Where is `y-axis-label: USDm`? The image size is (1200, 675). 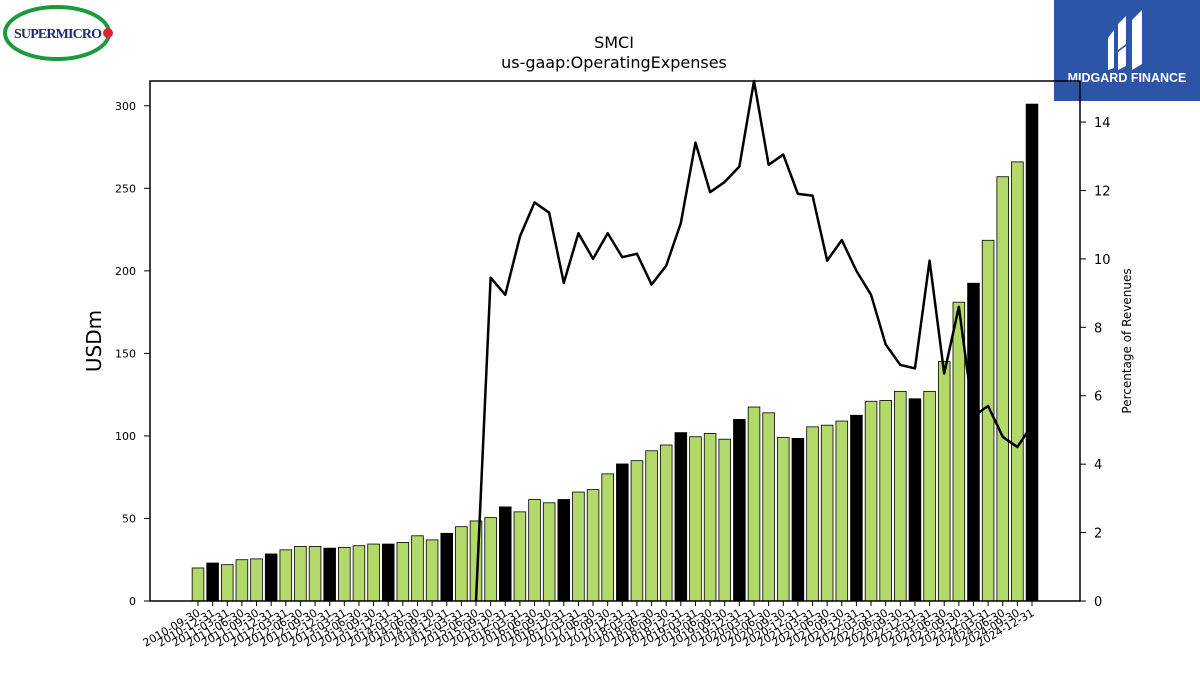
y-axis-label: USDm is located at coordinates (94, 341).